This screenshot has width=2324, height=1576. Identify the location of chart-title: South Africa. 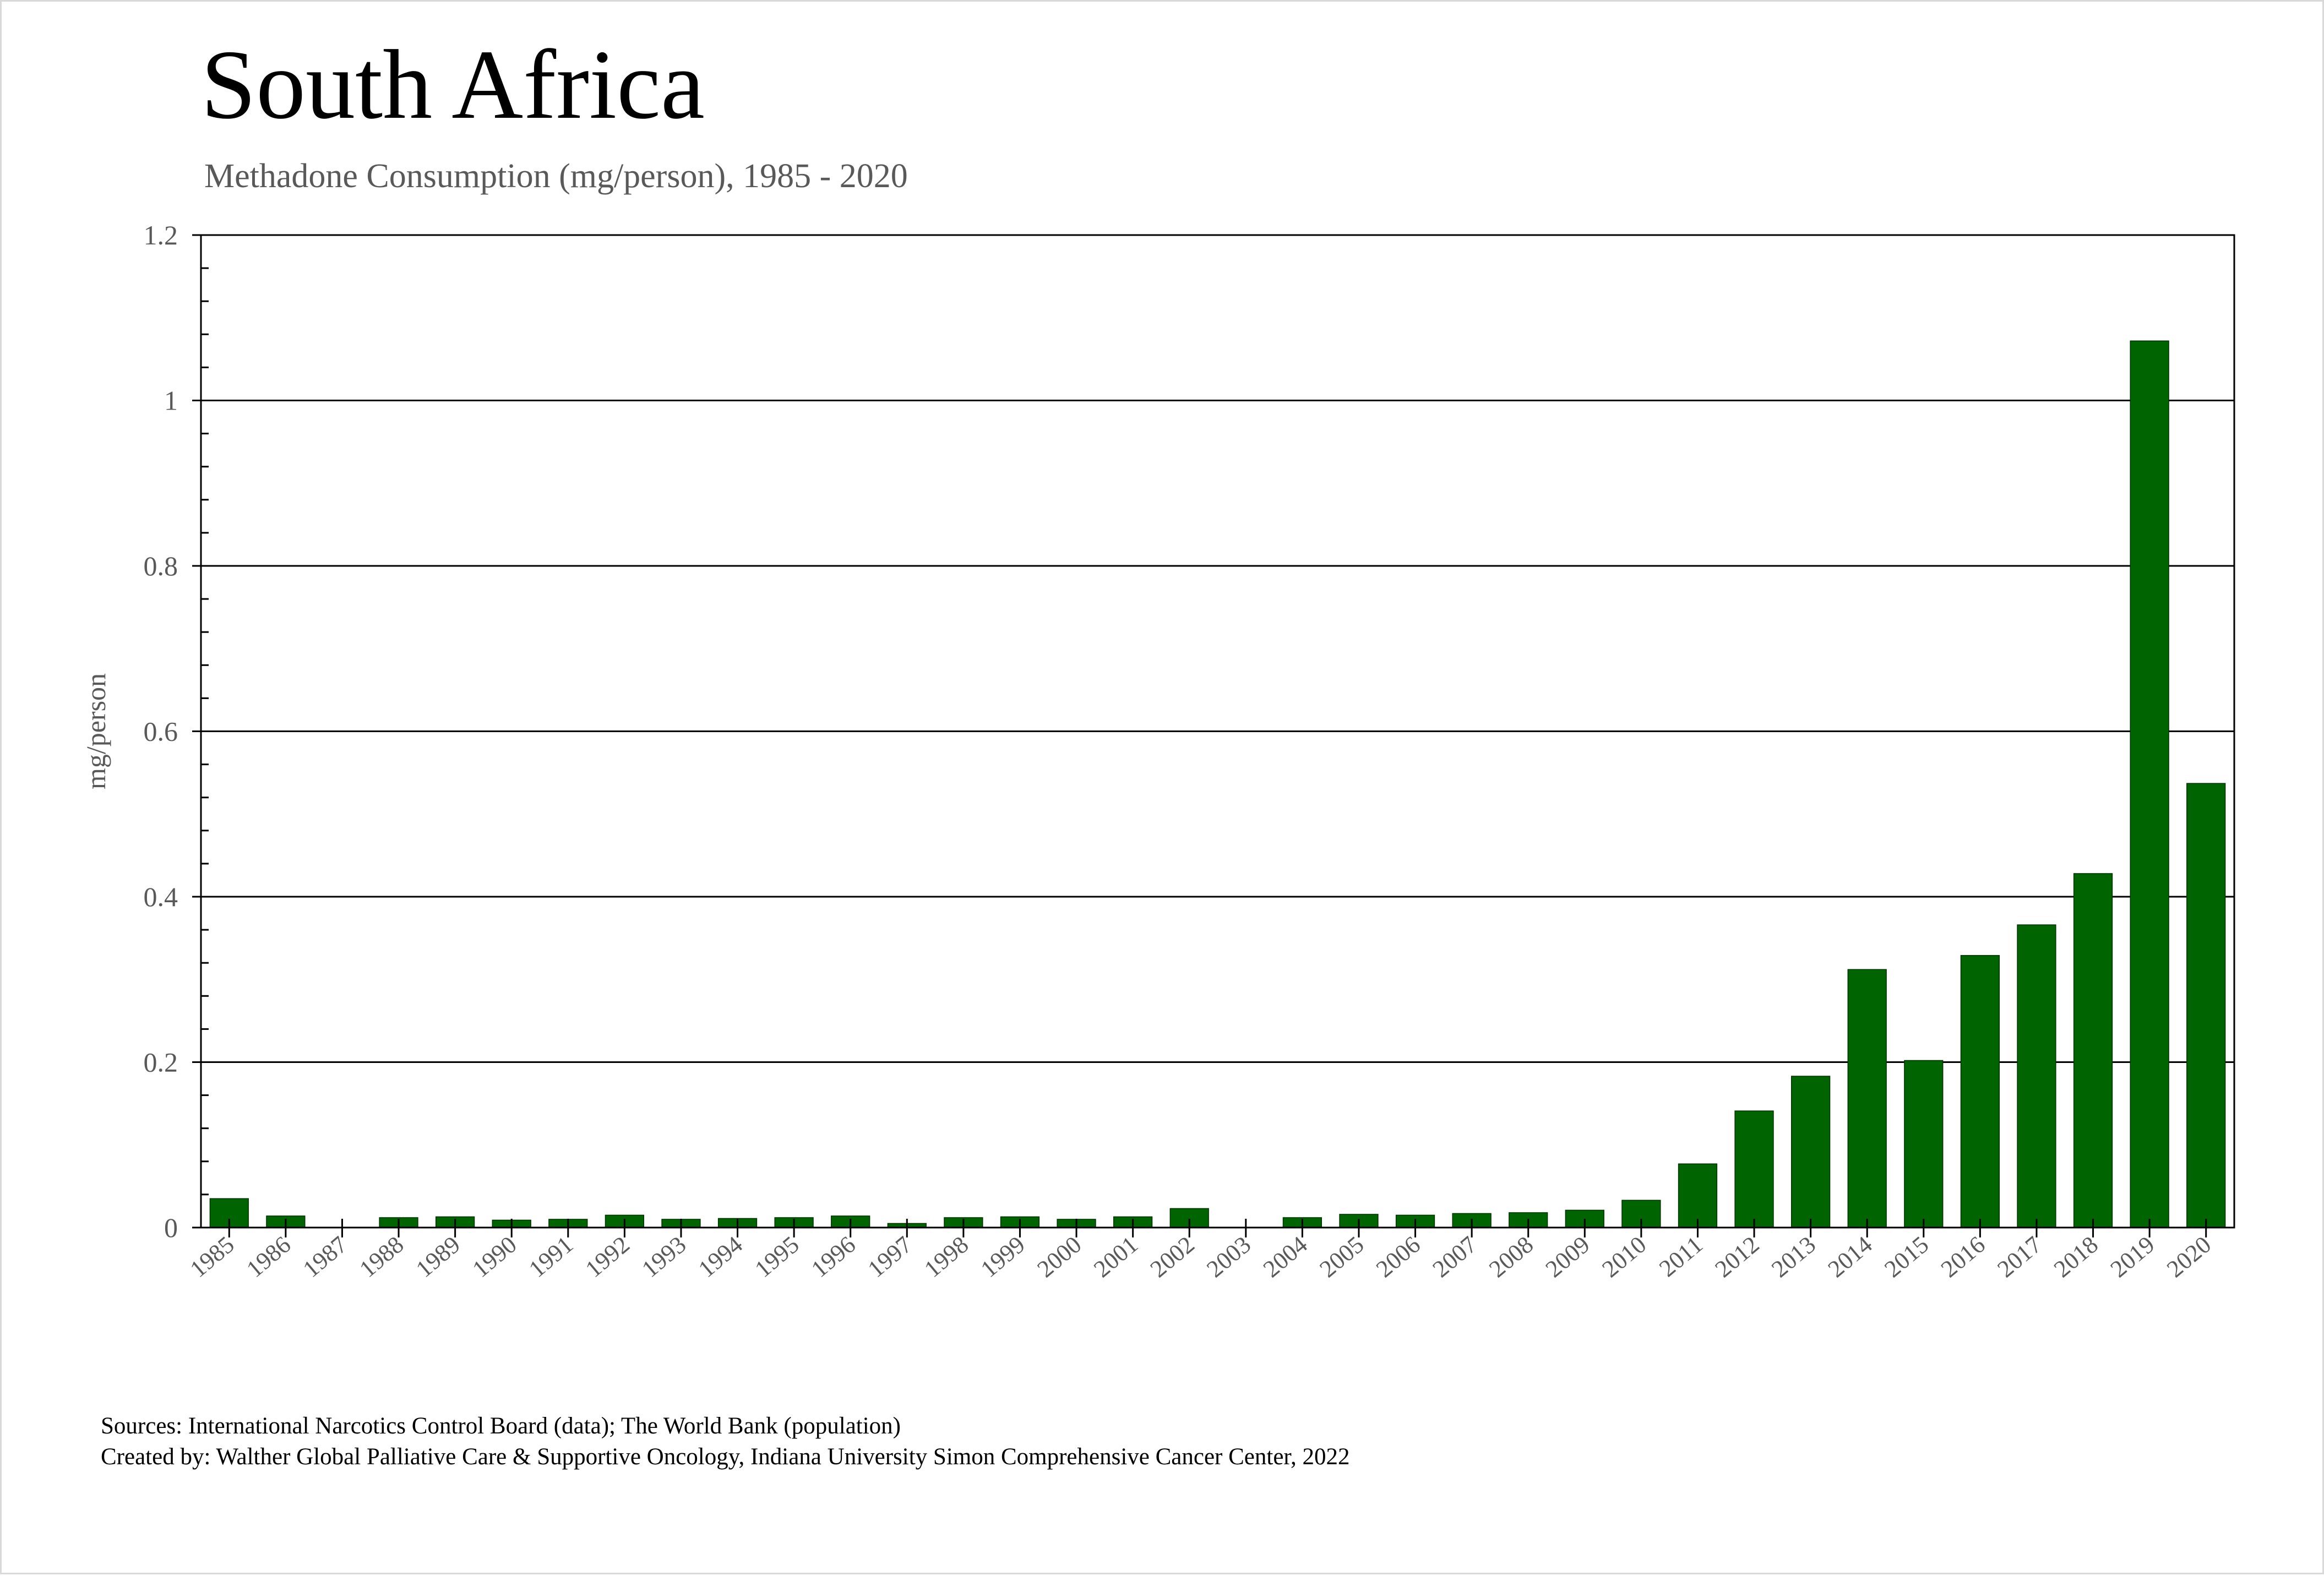
(453, 84).